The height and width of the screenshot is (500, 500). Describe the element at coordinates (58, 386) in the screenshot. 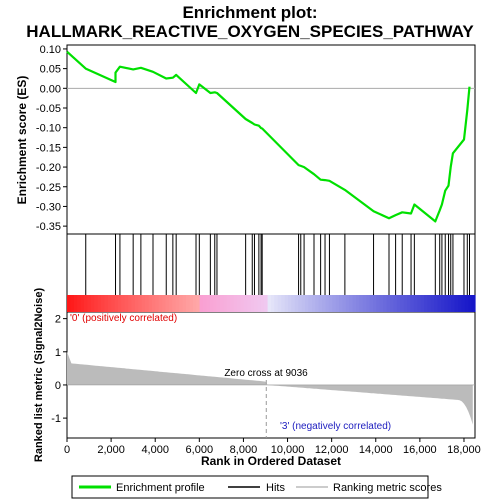

I see `metric-y-tick-label: 0` at that location.